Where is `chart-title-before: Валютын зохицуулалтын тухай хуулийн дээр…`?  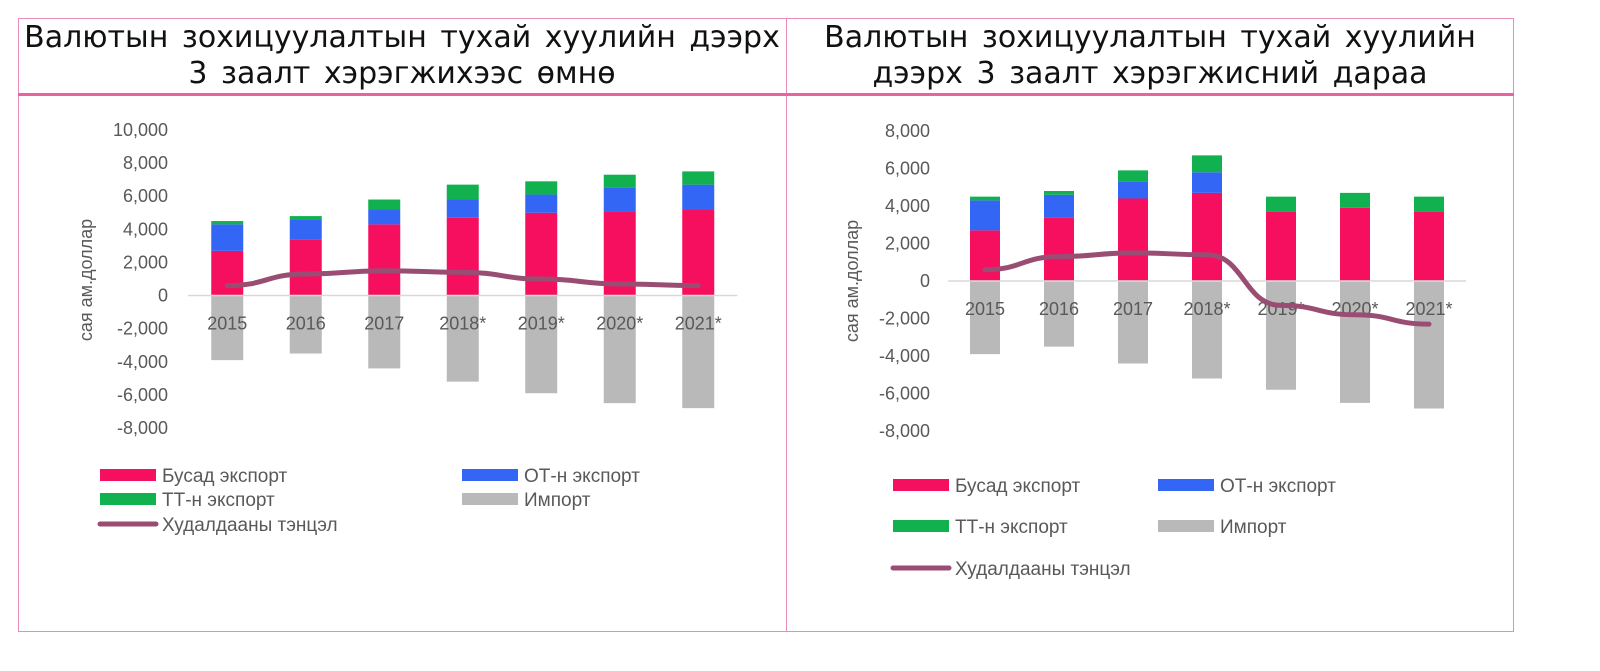
chart-title-before: Валютын зохицуулалтын тухай хуулийн дээр… is located at coordinates (402, 55).